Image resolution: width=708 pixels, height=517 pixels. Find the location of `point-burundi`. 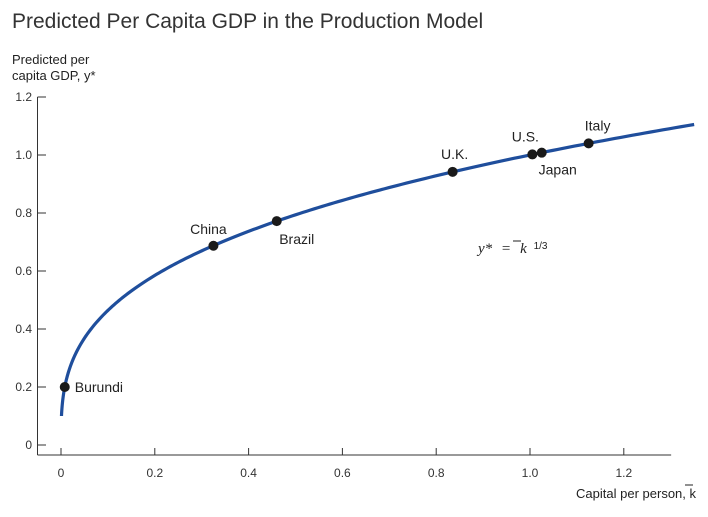

point-burundi is located at coordinates (64, 387).